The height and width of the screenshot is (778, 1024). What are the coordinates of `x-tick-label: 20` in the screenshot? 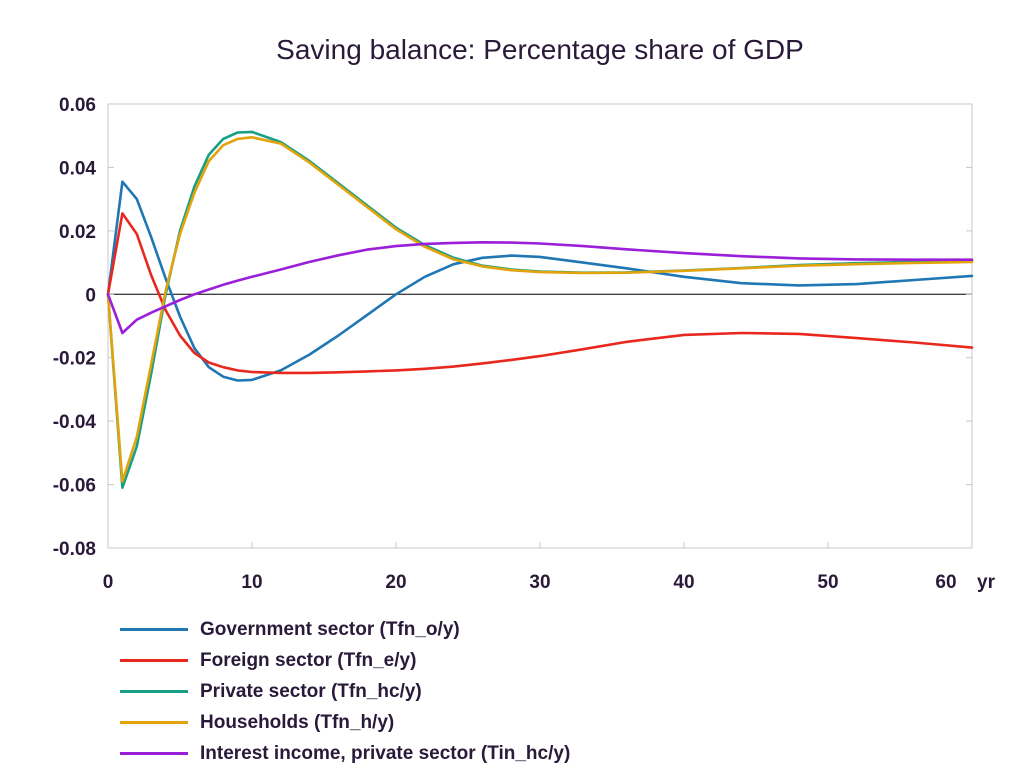 It's located at (395, 582).